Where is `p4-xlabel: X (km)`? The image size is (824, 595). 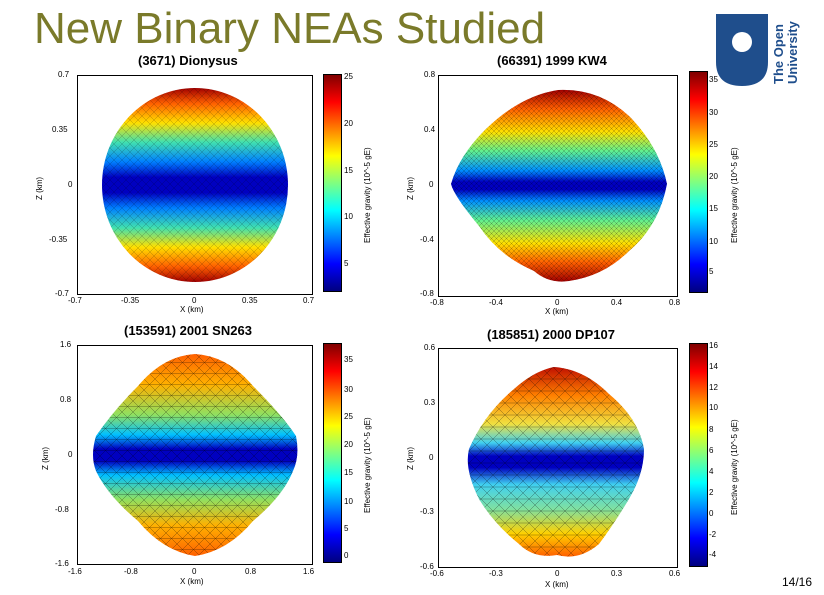 p4-xlabel: X (km) is located at coordinates (557, 584).